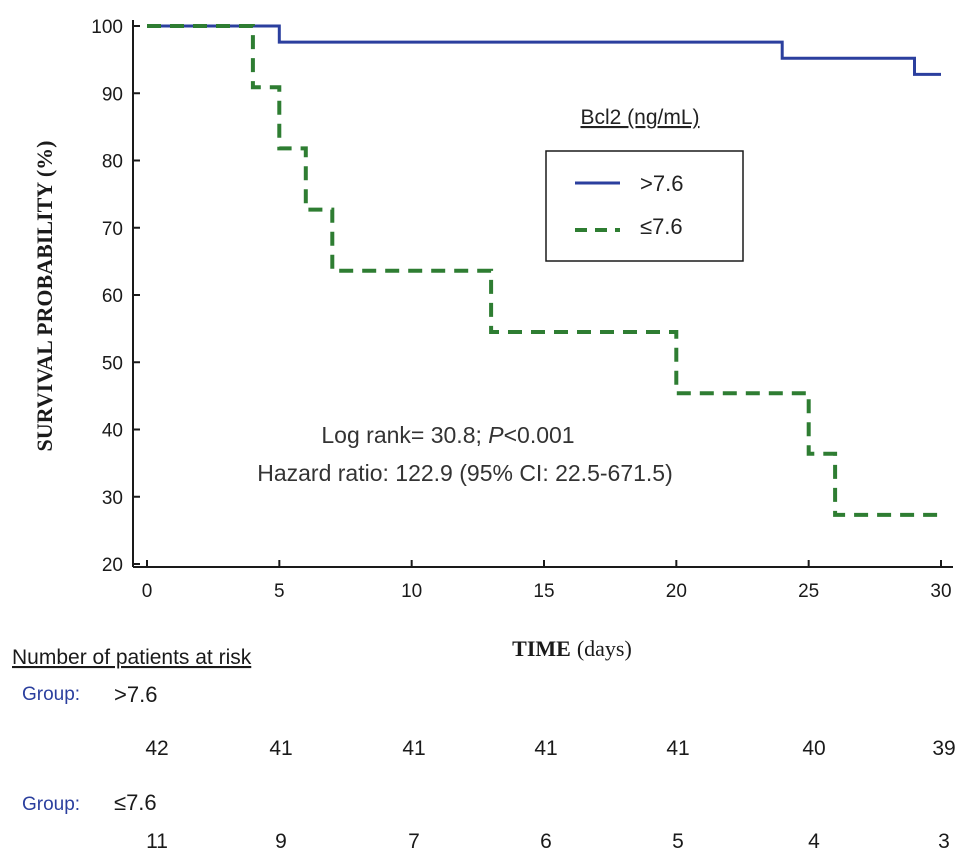 This screenshot has height=856, width=963. What do you see at coordinates (112, 565) in the screenshot?
I see `y-tick-label: 20` at bounding box center [112, 565].